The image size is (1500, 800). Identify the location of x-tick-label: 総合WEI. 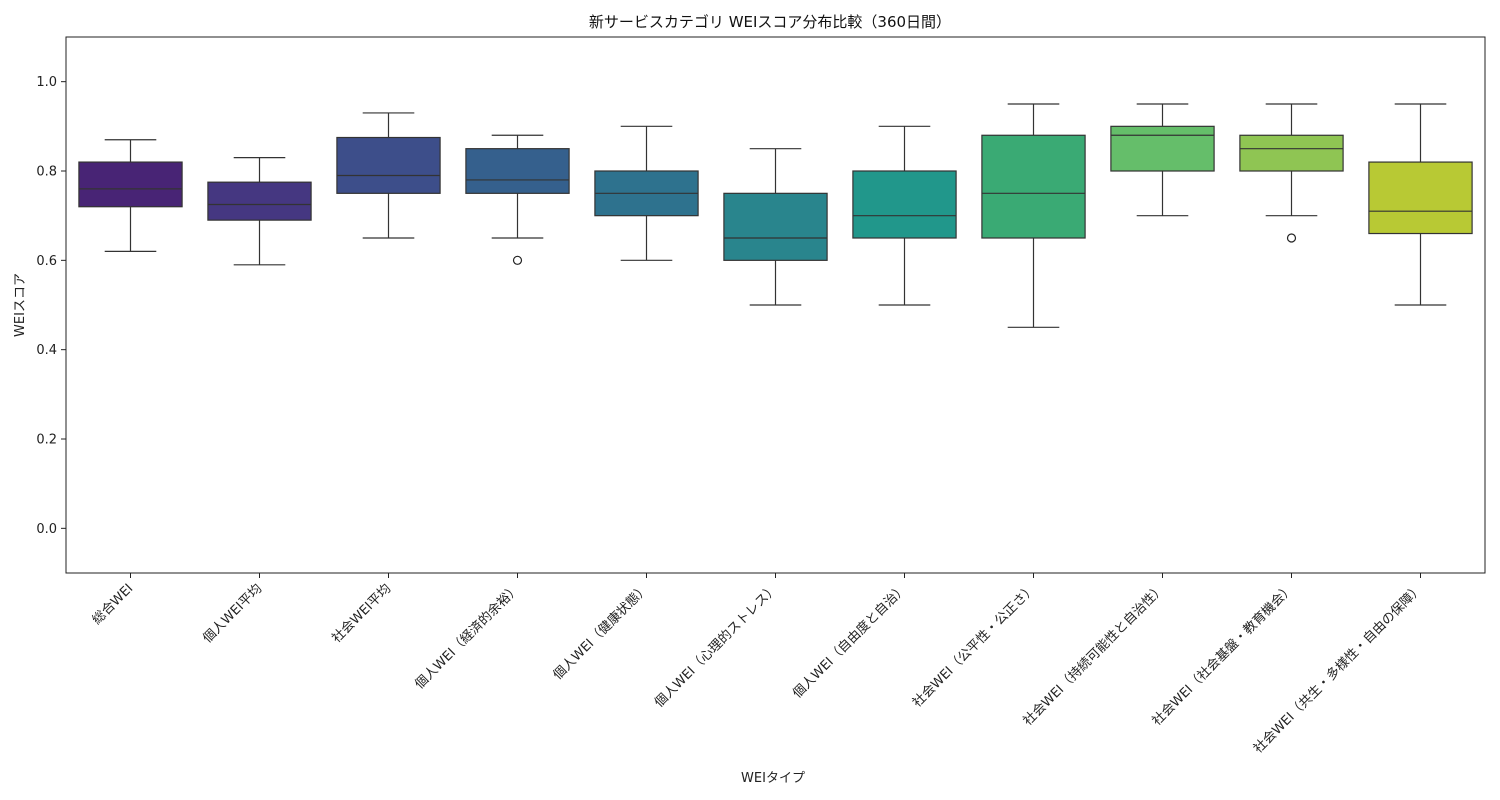
(113, 604).